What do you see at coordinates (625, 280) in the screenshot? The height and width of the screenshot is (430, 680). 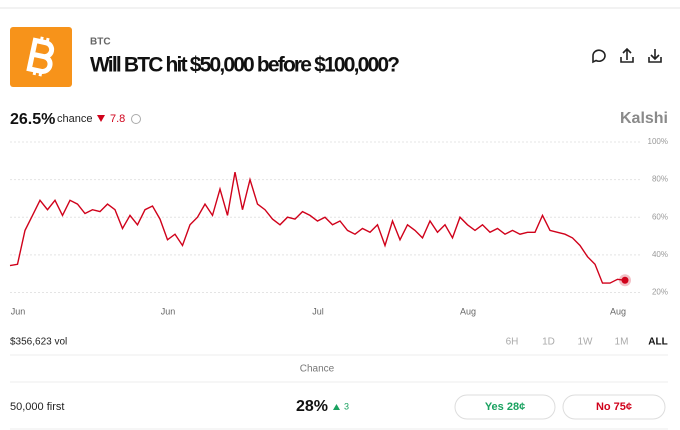 I see `end-dot` at bounding box center [625, 280].